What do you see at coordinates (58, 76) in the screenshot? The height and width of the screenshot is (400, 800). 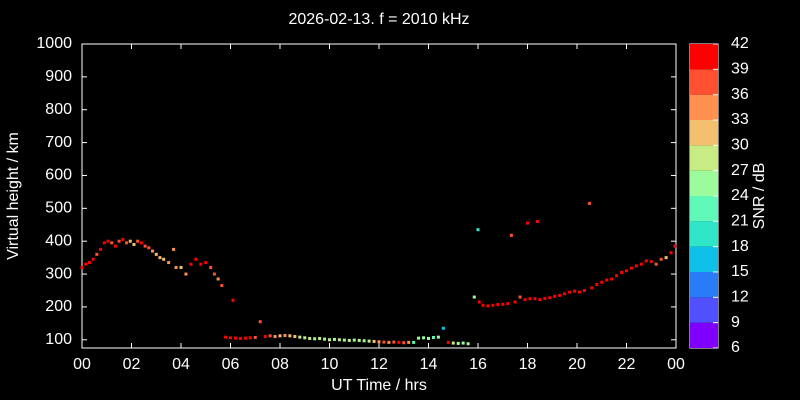 I see `y-tick-label: 900` at bounding box center [58, 76].